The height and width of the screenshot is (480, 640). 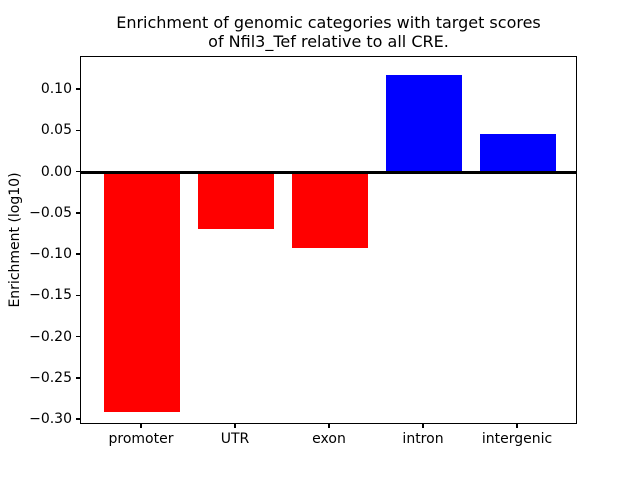 What do you see at coordinates (50, 336) in the screenshot?
I see `y-tick-label: −0.20` at bounding box center [50, 336].